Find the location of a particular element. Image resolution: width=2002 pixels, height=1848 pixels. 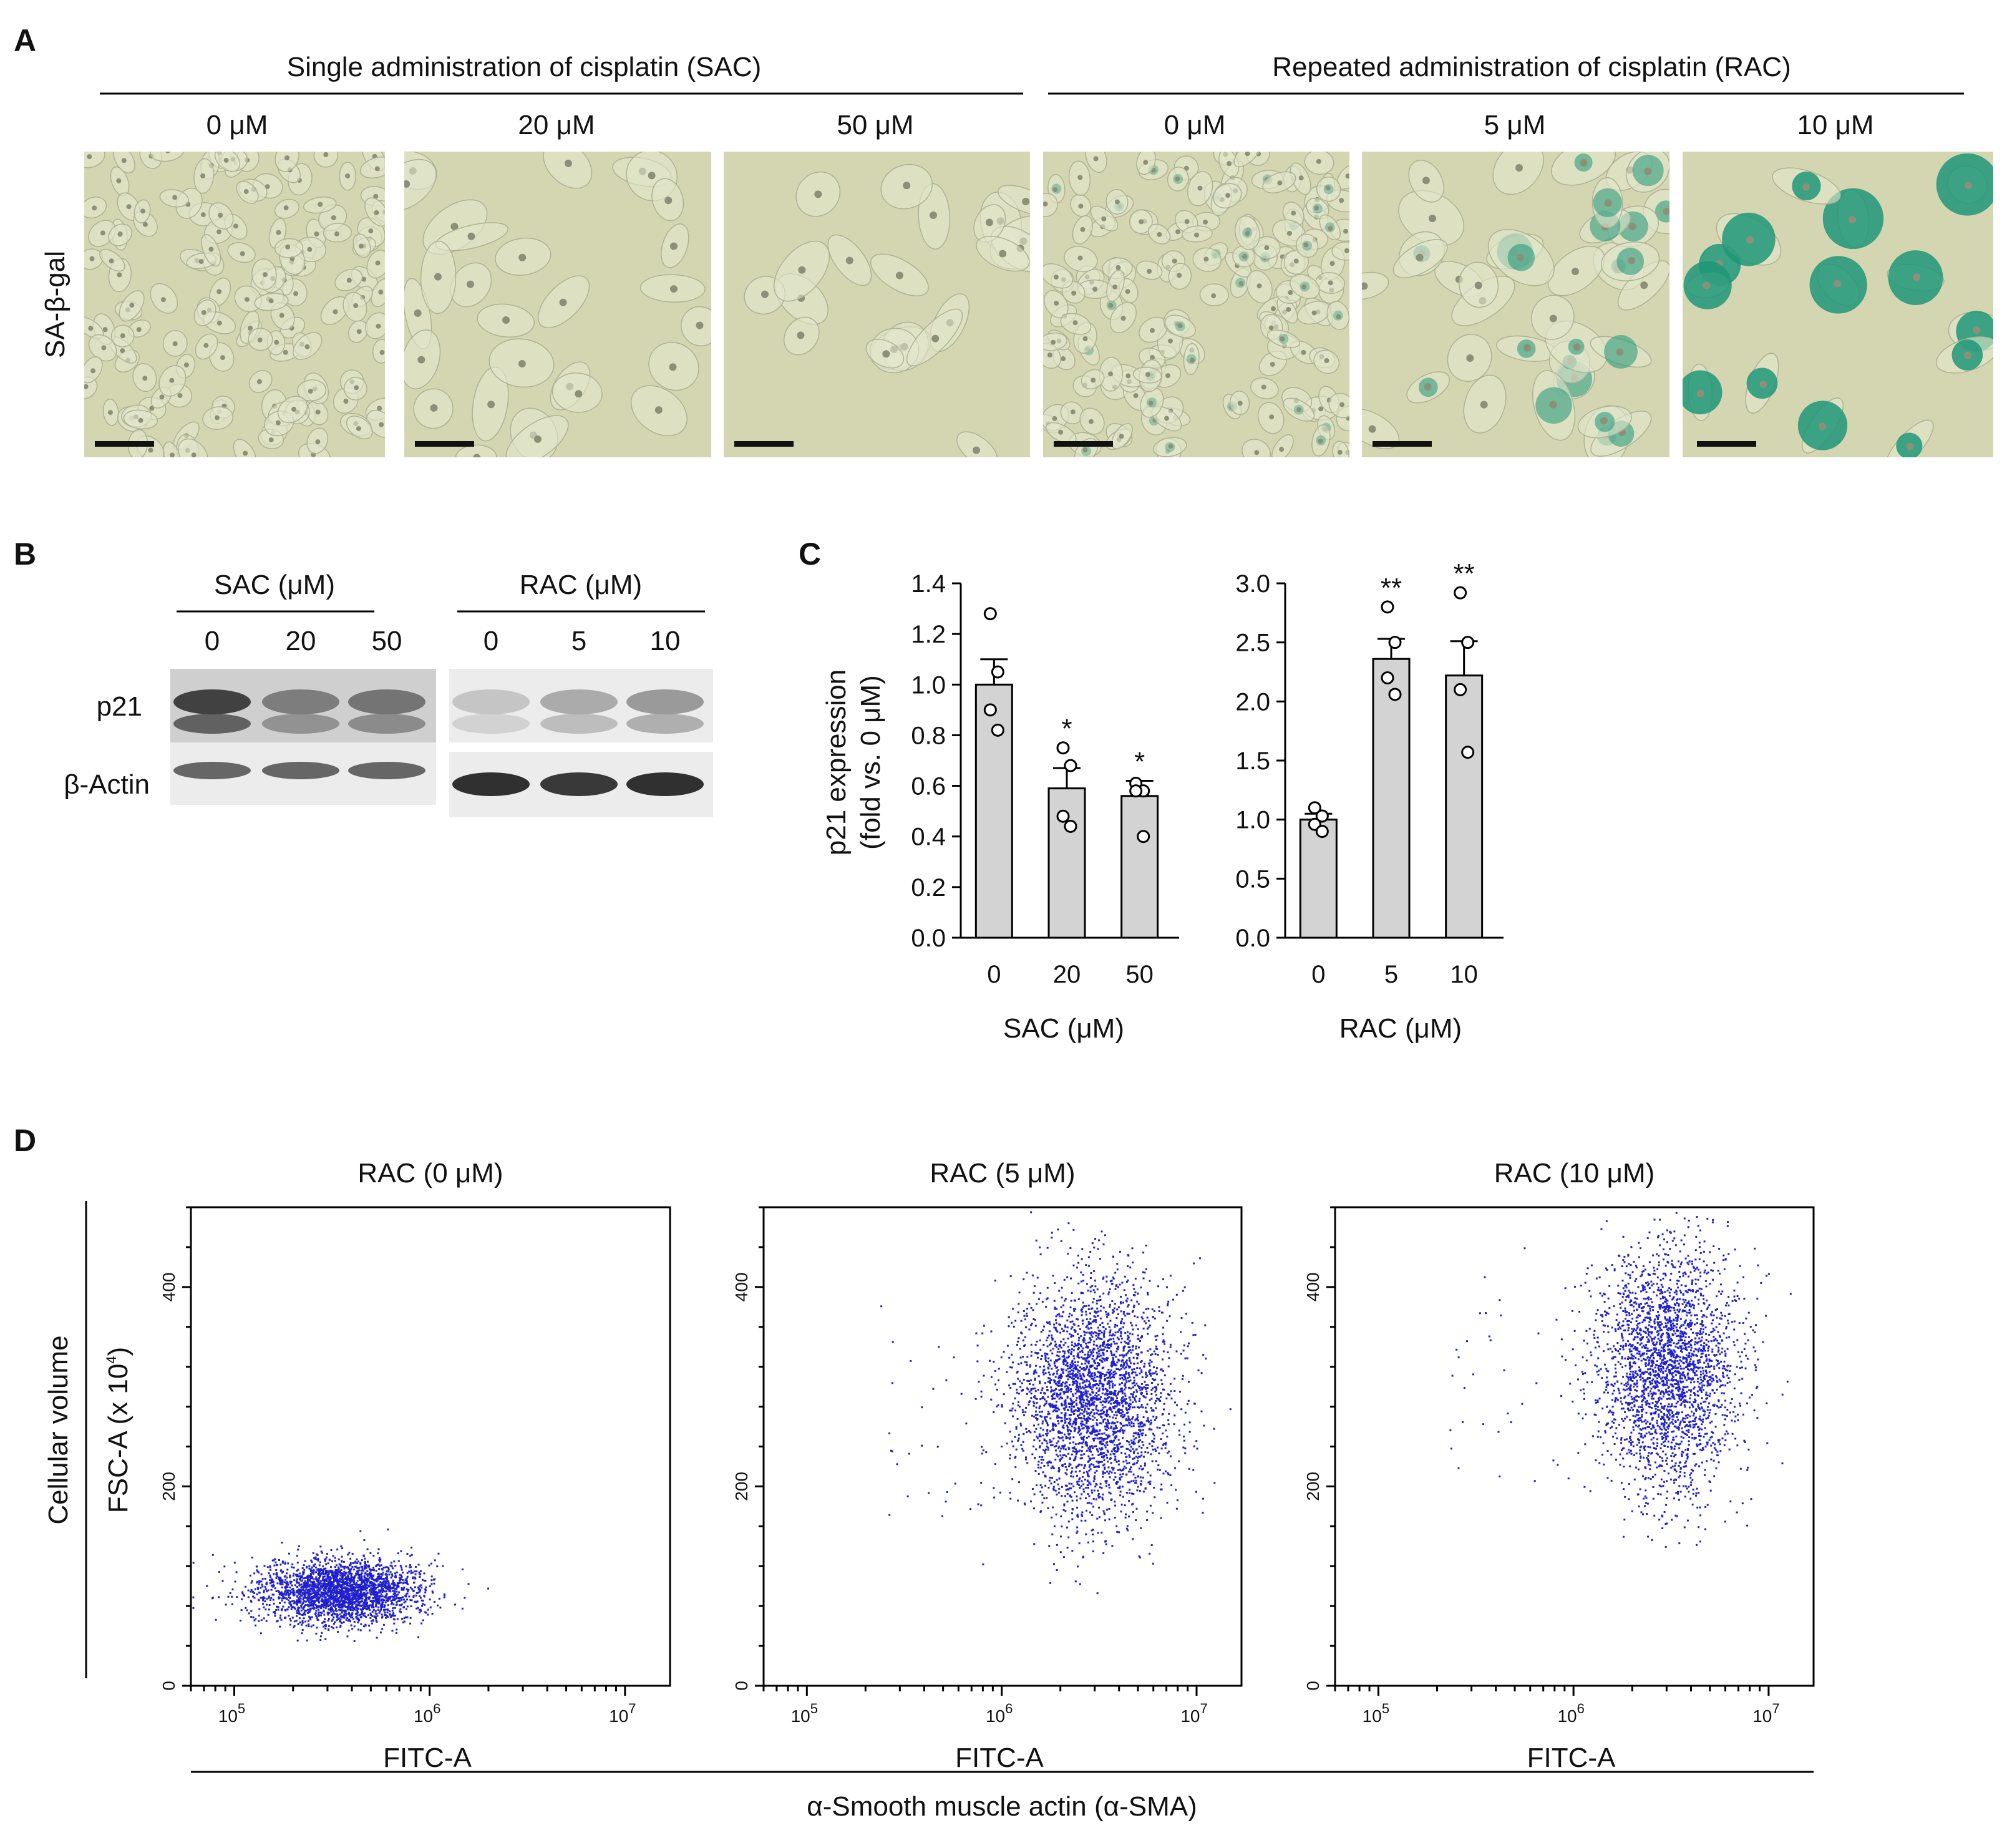

flow-plot-title: RAC (0 μM) is located at coordinates (430, 1173).